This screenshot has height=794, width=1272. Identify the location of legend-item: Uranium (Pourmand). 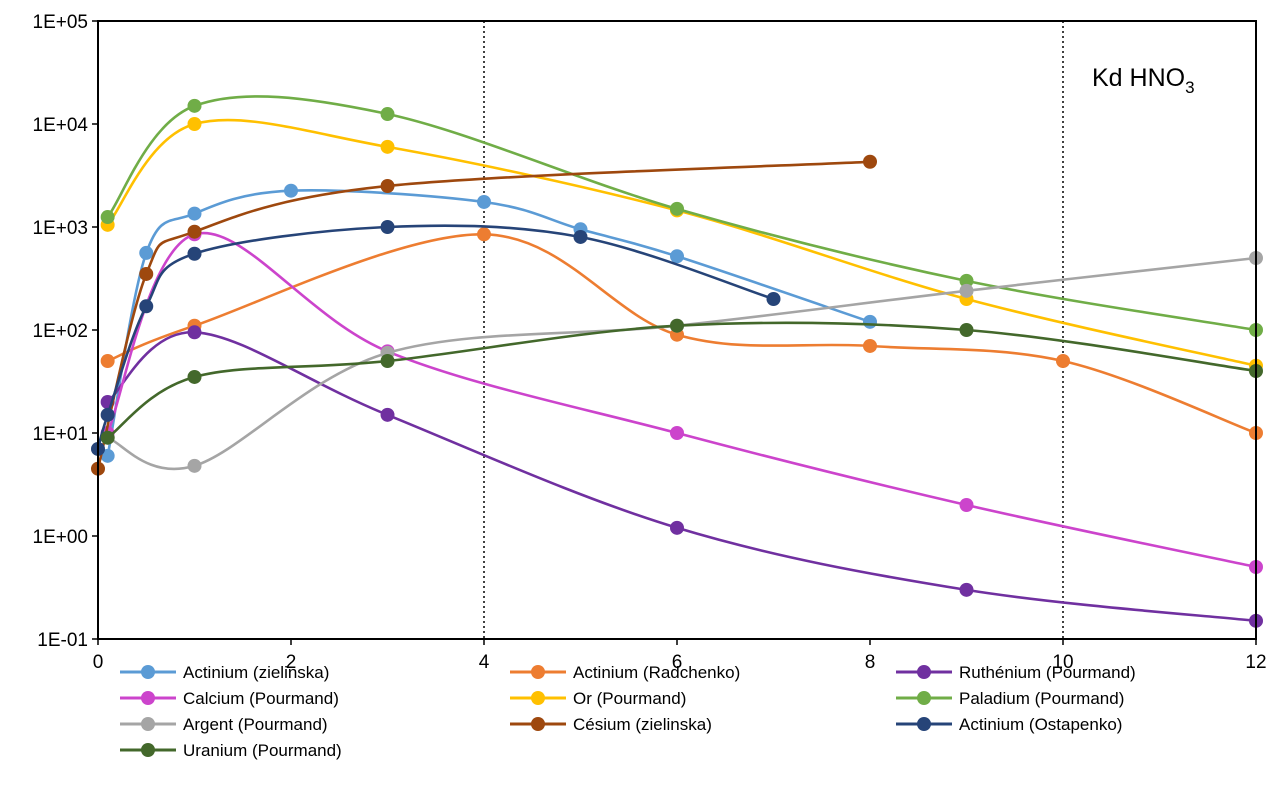
(231, 750).